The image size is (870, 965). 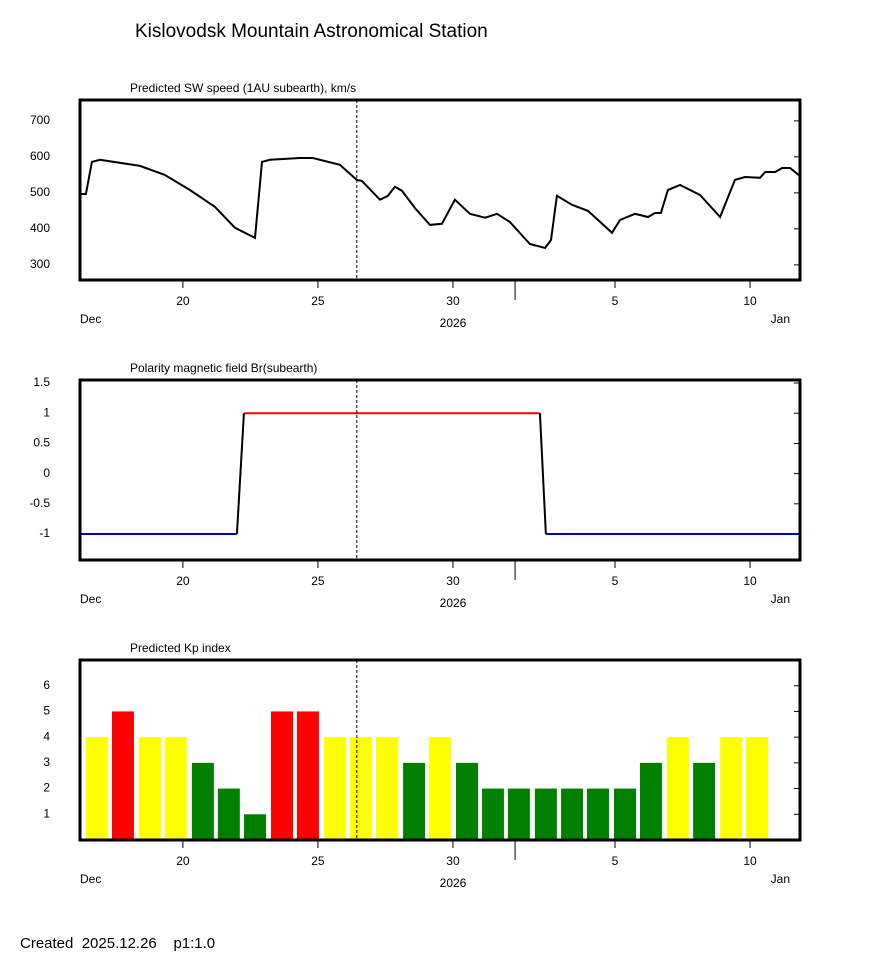 I want to click on y-tick-label: 700, so click(x=40, y=120).